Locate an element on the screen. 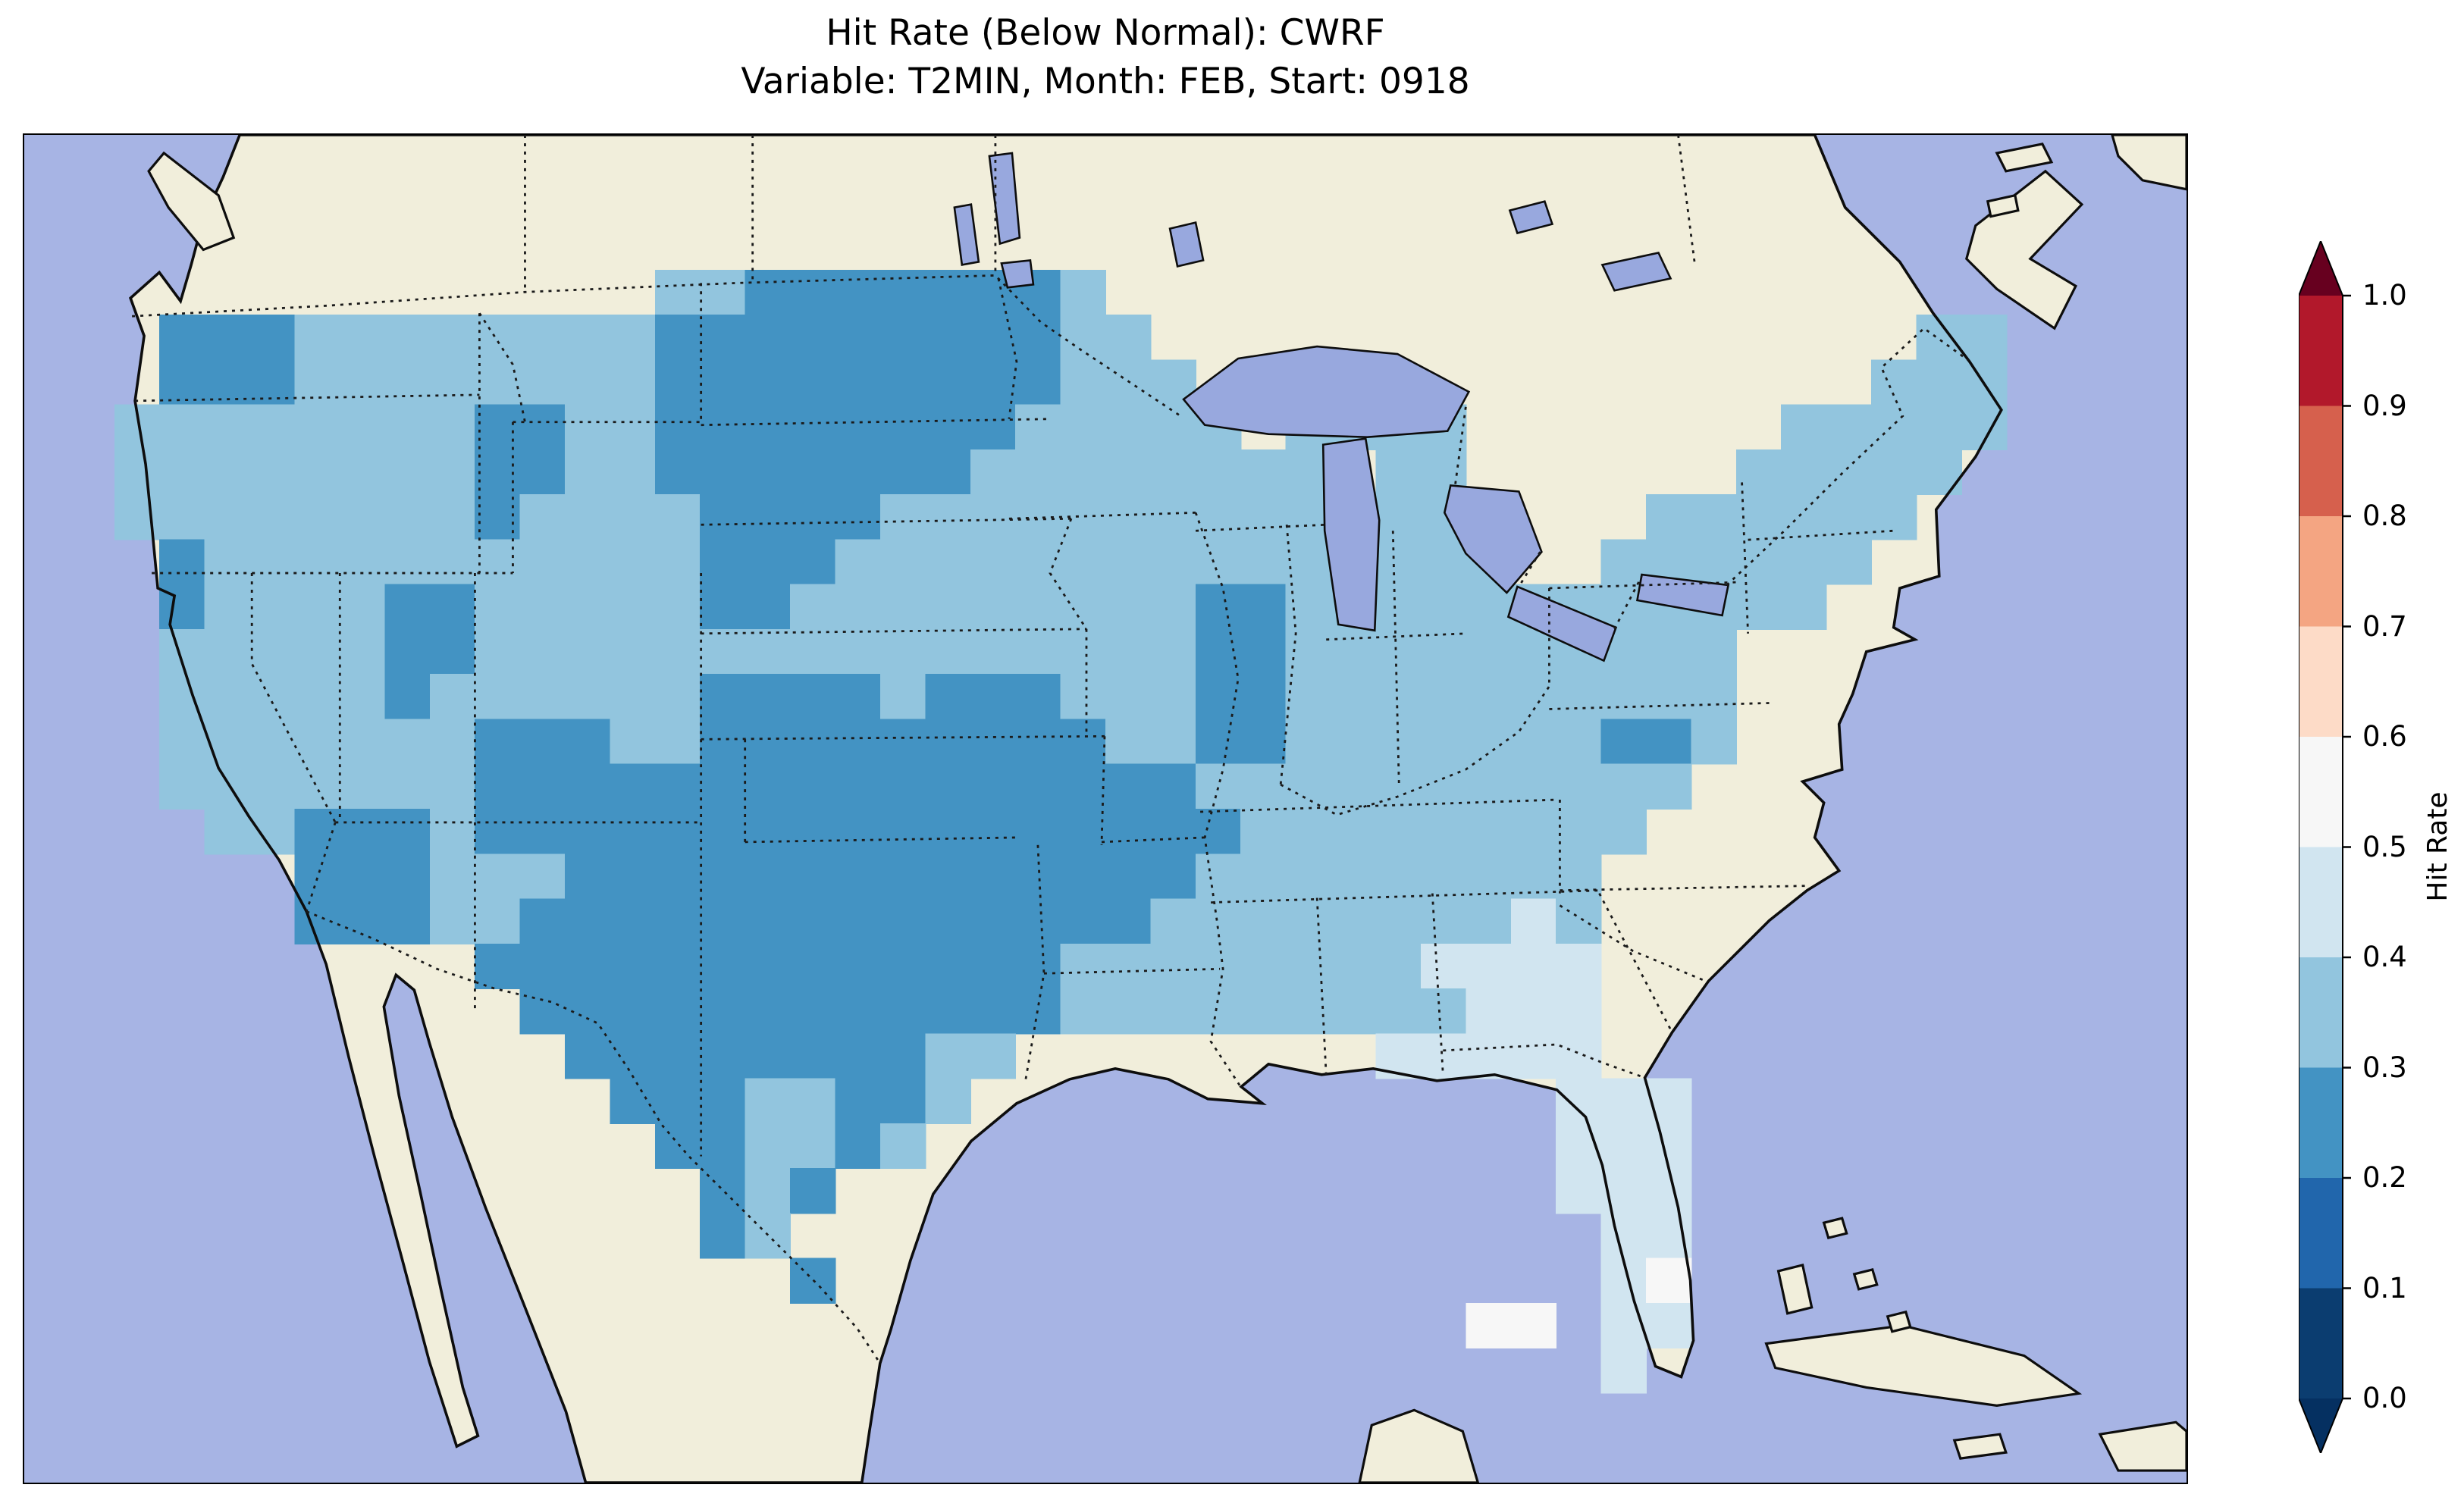  us-canada-border is located at coordinates (1848, 457).